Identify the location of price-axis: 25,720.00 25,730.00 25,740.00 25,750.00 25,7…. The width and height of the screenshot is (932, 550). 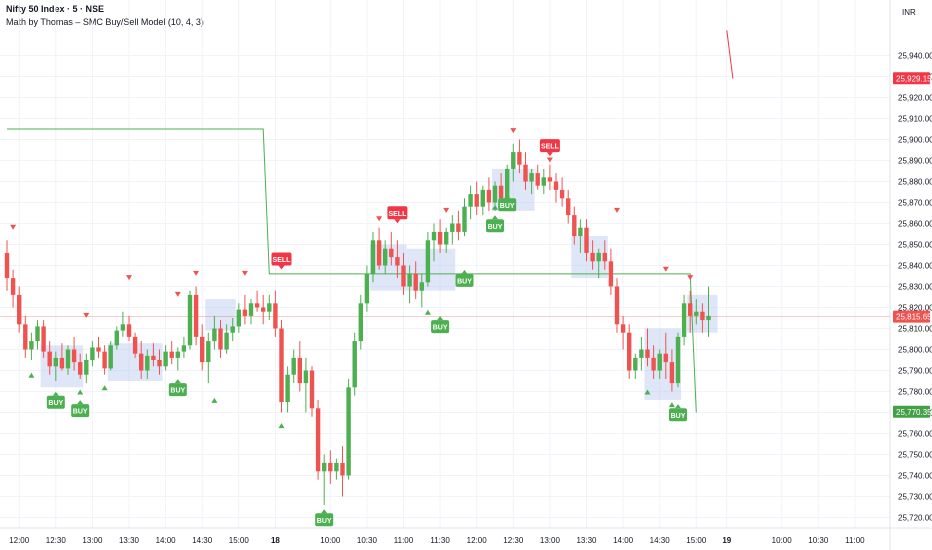
(915, 287).